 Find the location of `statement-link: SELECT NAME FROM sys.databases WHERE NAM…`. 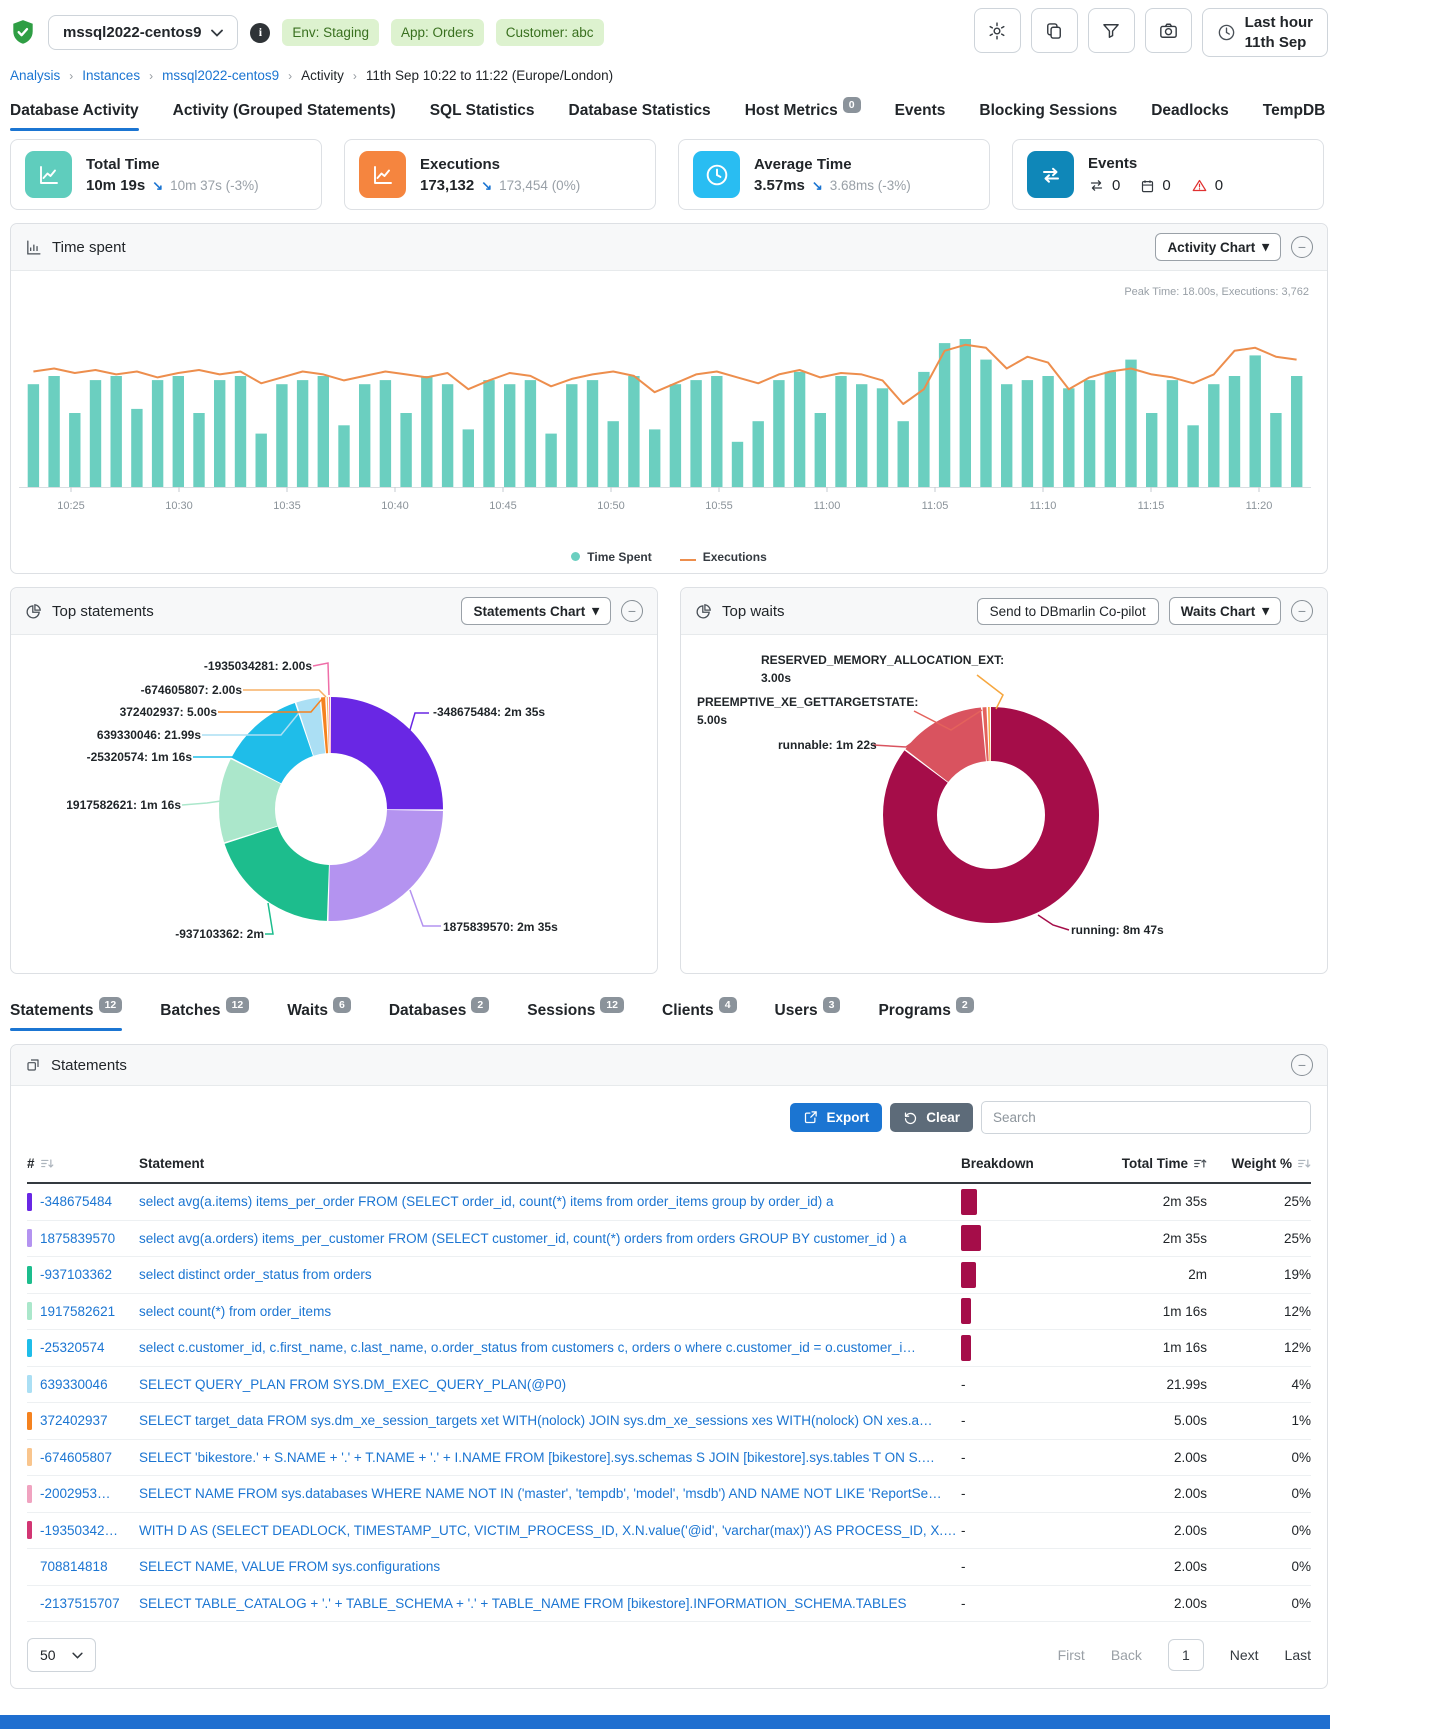

statement-link: SELECT NAME FROM sys.databases WHERE NAM… is located at coordinates (540, 1494).